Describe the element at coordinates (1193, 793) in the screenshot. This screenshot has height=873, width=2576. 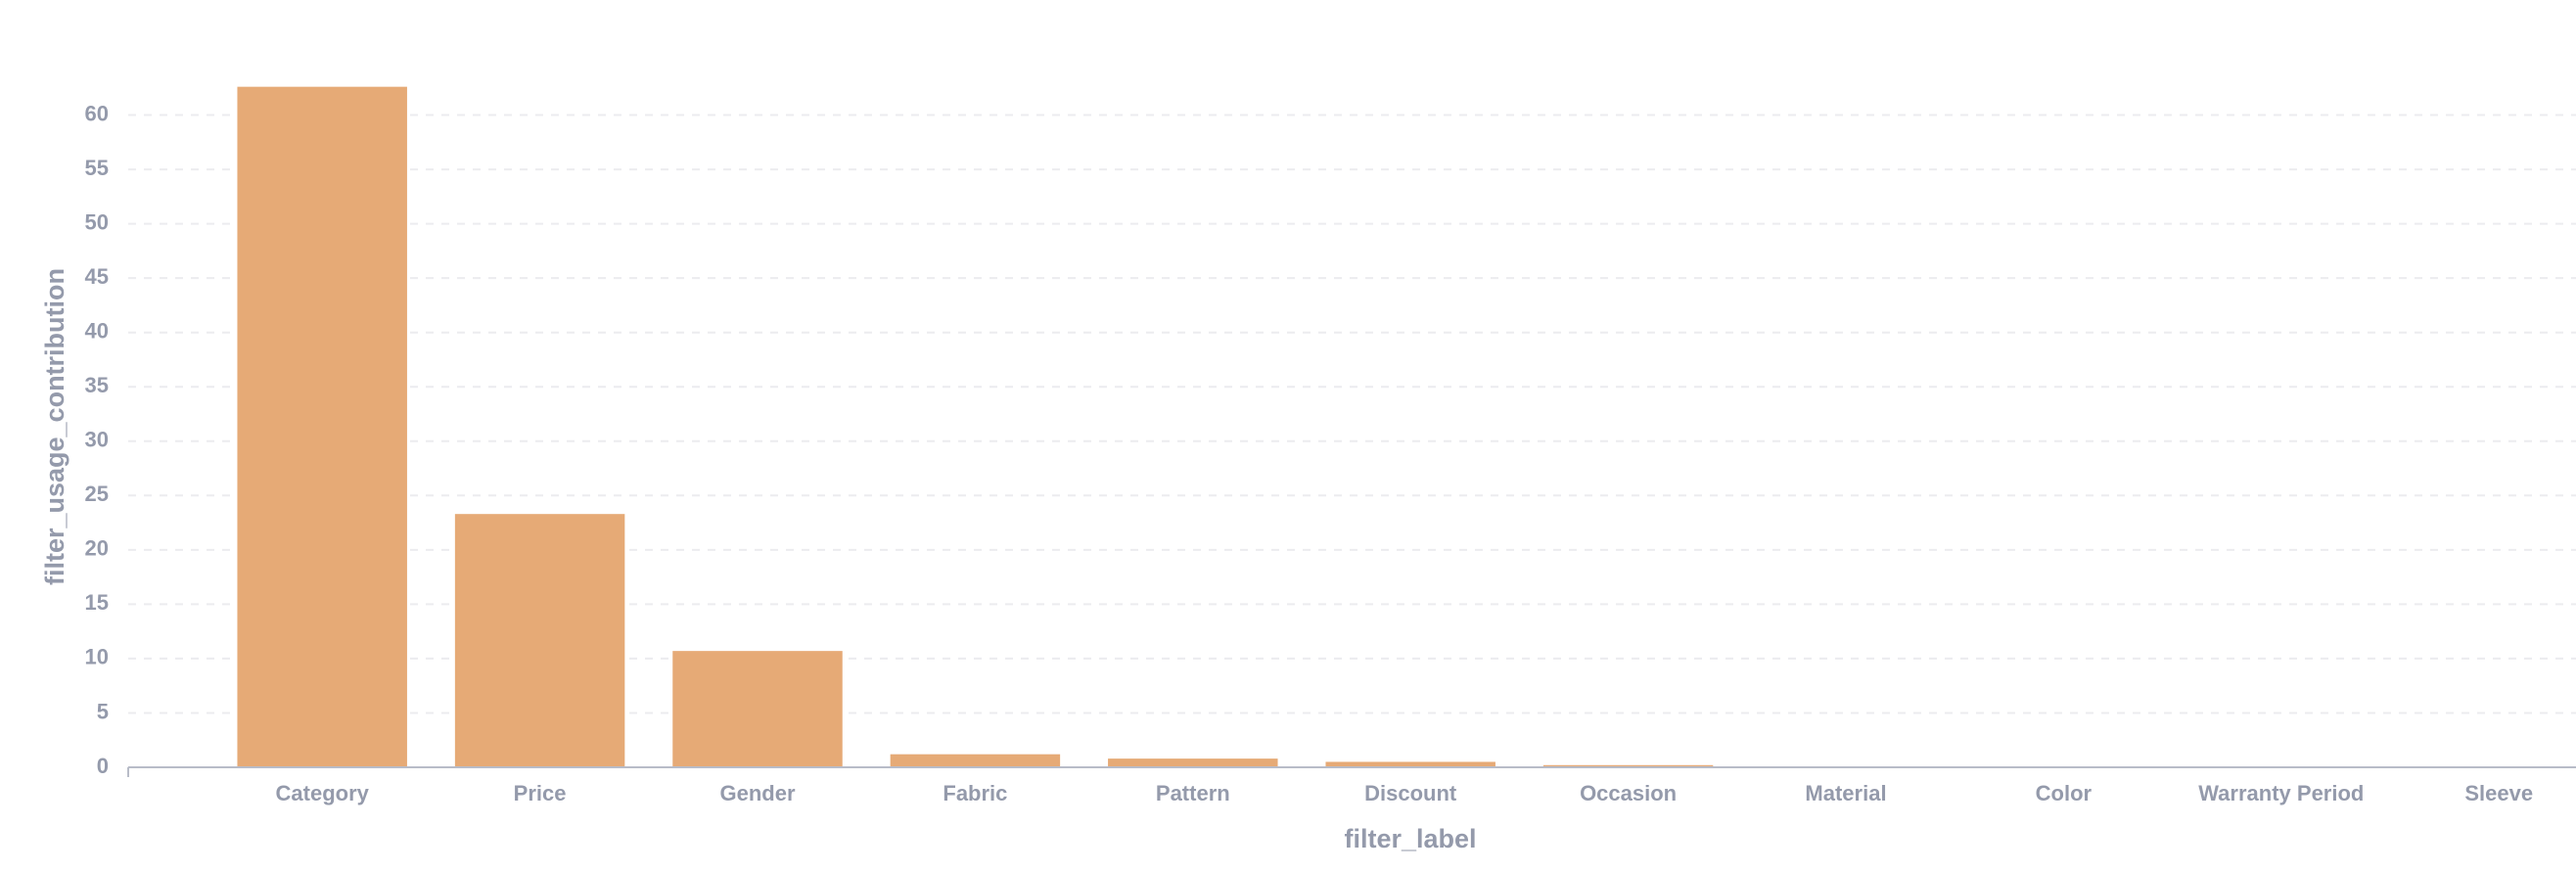
I see `x-tick-label: Pattern` at that location.